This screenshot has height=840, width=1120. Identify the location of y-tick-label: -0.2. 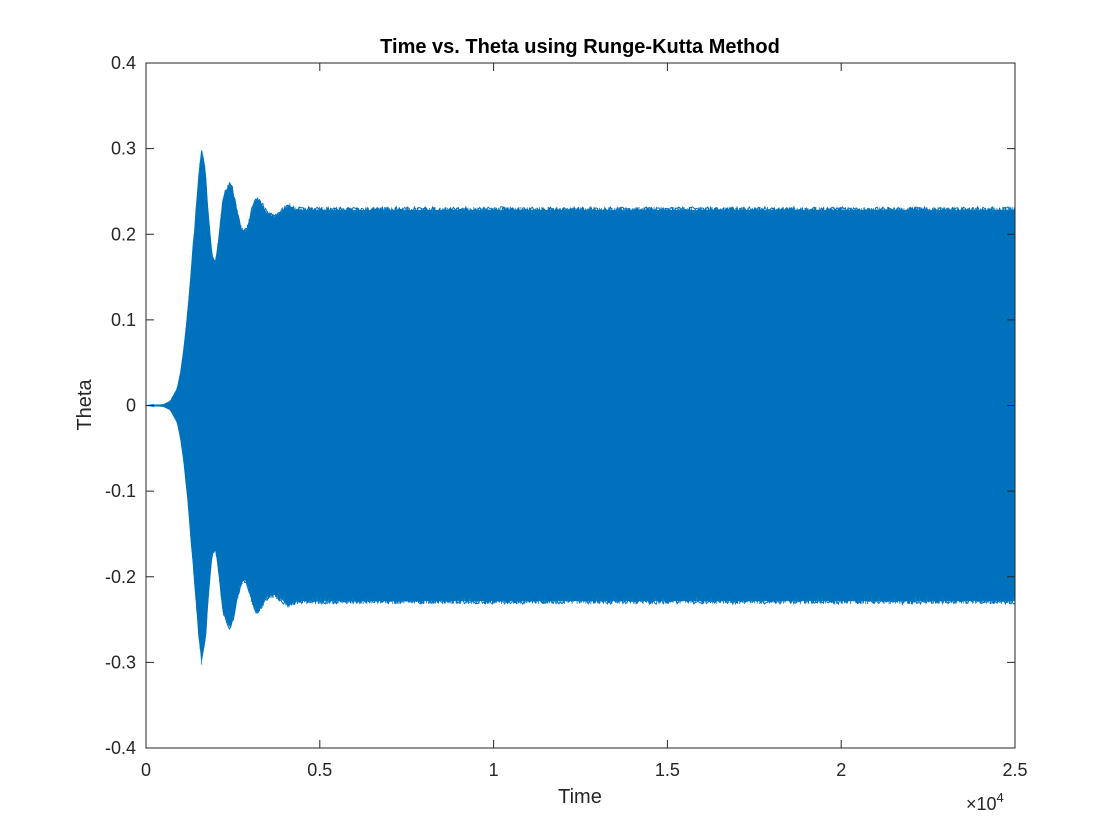
(120, 577).